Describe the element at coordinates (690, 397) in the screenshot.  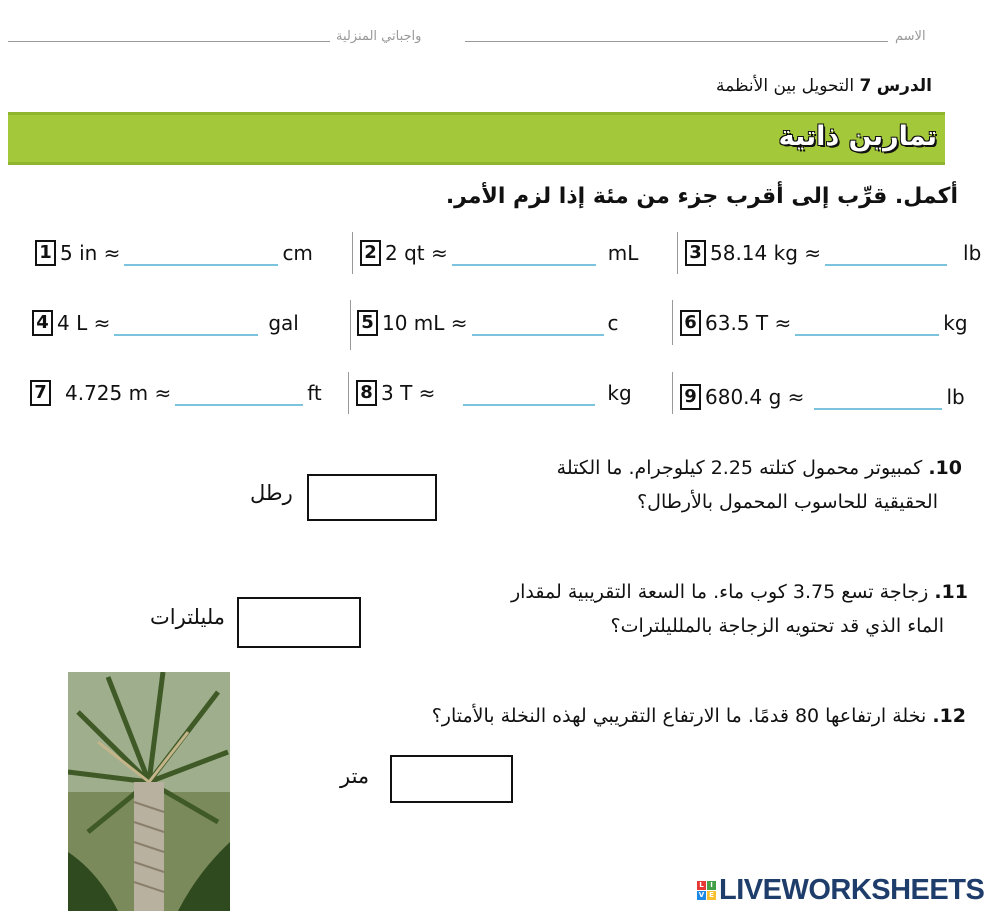
I see `item-number: 9` at that location.